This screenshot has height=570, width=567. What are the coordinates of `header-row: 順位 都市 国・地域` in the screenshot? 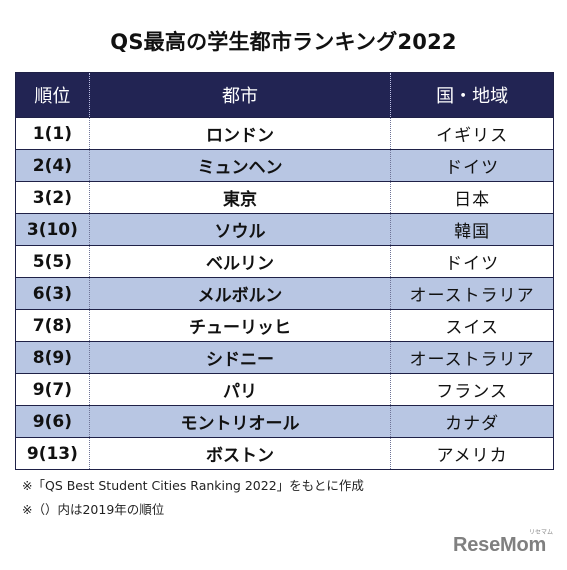 It's located at (284, 95).